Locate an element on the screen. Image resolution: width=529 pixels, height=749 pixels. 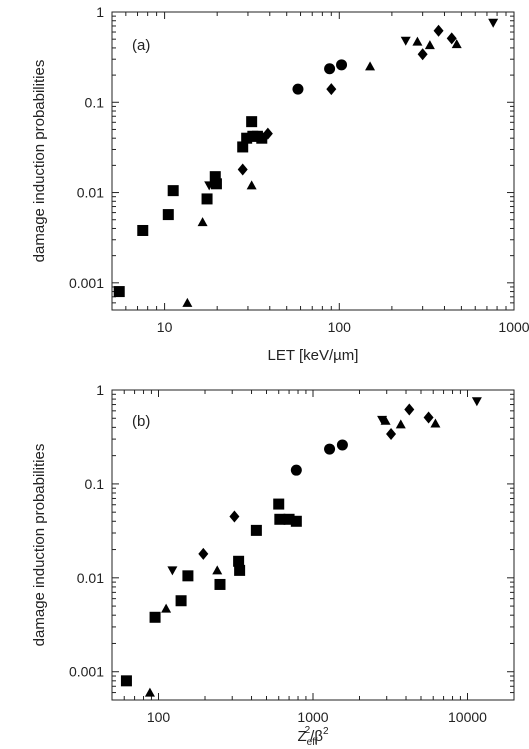
y-tick-label-a: 0.01 is located at coordinates (90, 193).